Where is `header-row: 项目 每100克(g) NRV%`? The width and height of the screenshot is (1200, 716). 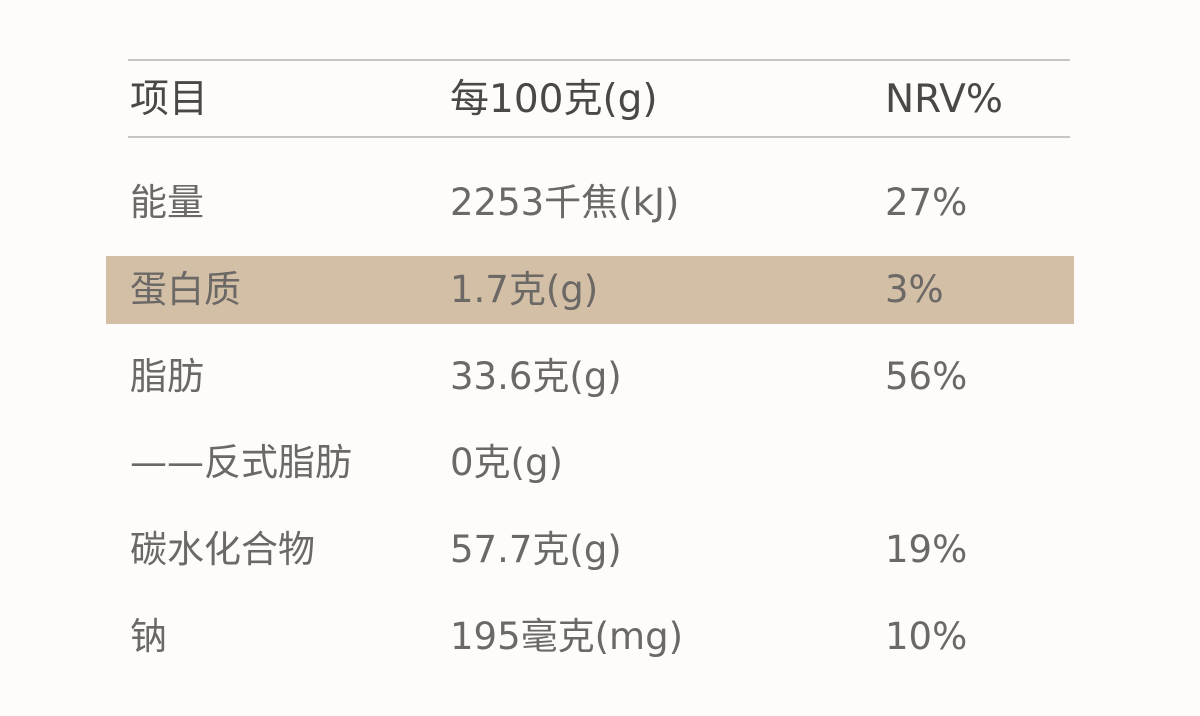 header-row: 项目 每100克(g) NRV% is located at coordinates (590, 100).